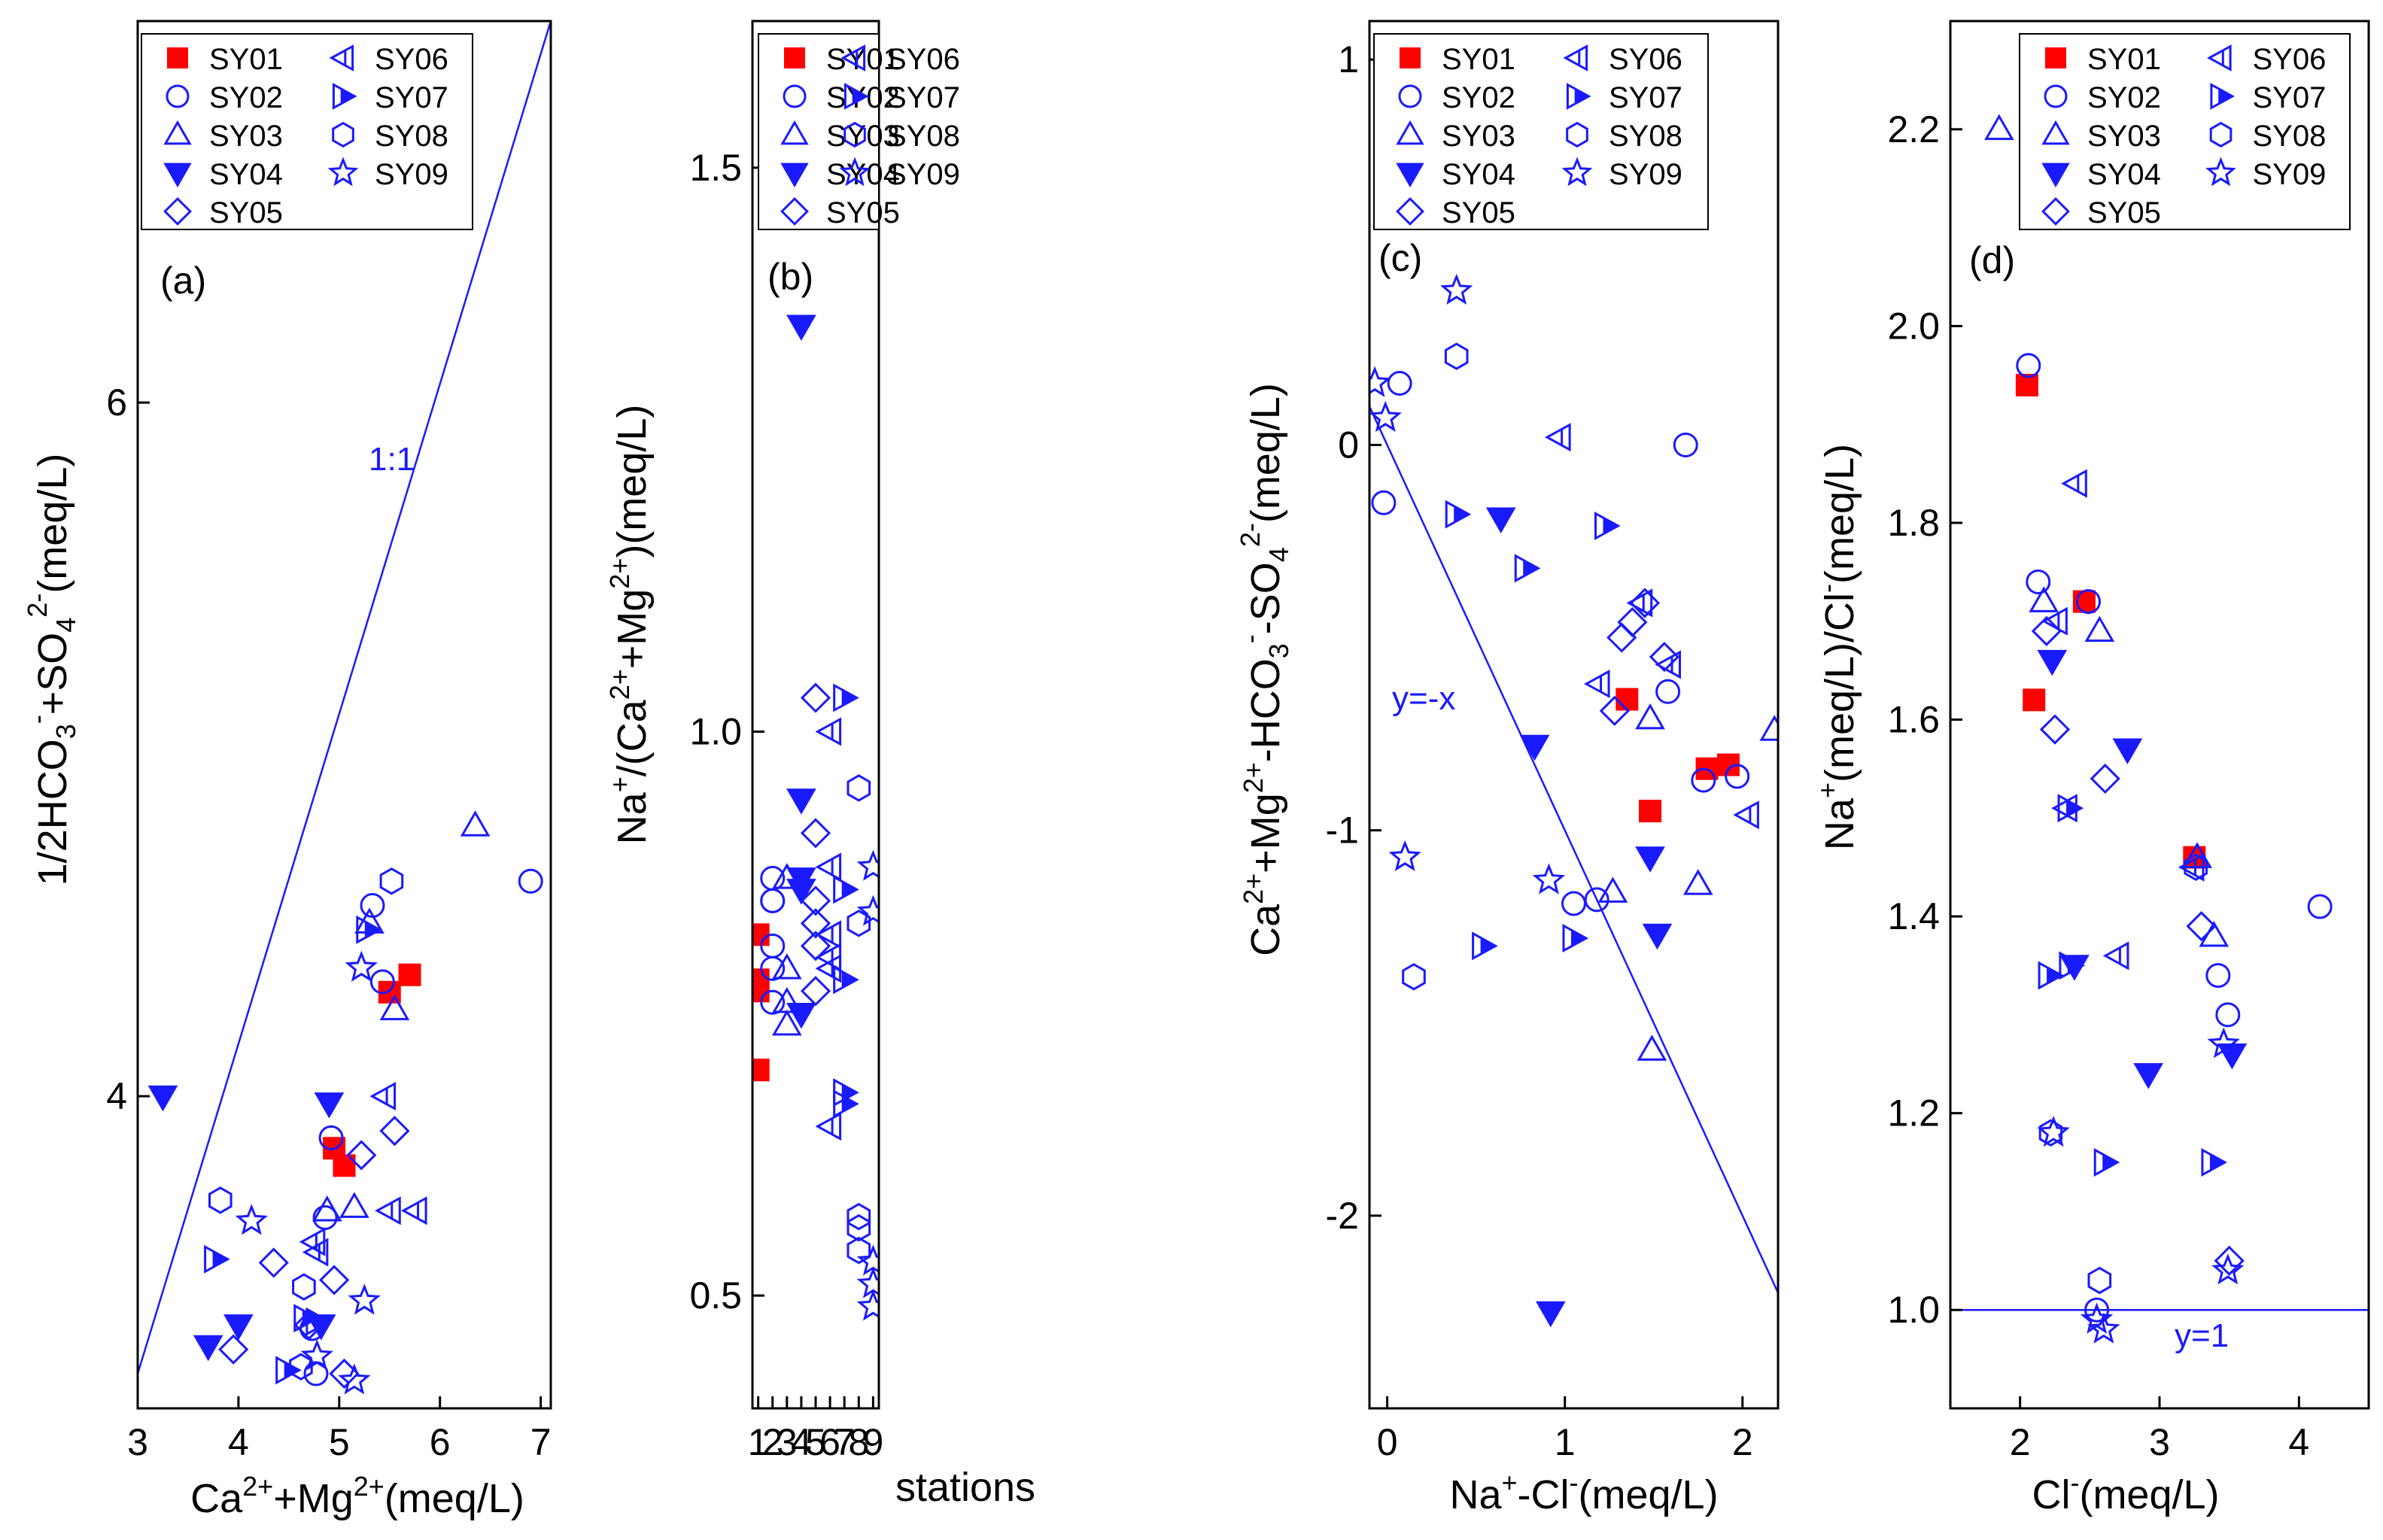 The image size is (2383, 1540). I want to click on legend-entry-sy07: SY07, so click(2268, 97).